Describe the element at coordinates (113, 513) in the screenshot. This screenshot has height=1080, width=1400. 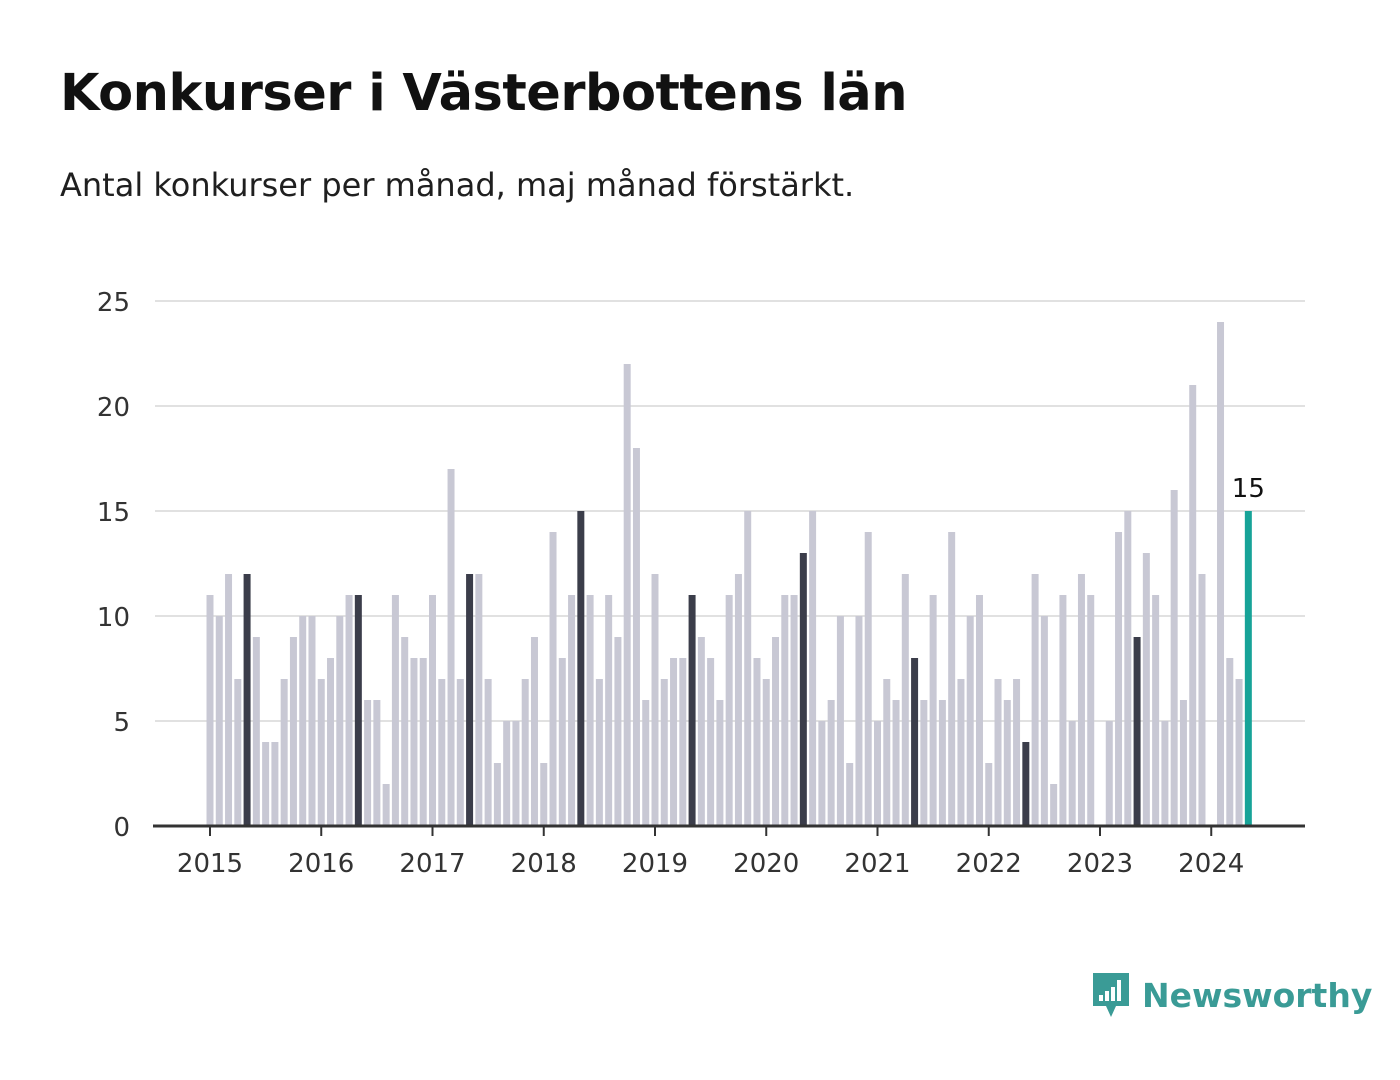
I see `y-tick-label: 15` at that location.